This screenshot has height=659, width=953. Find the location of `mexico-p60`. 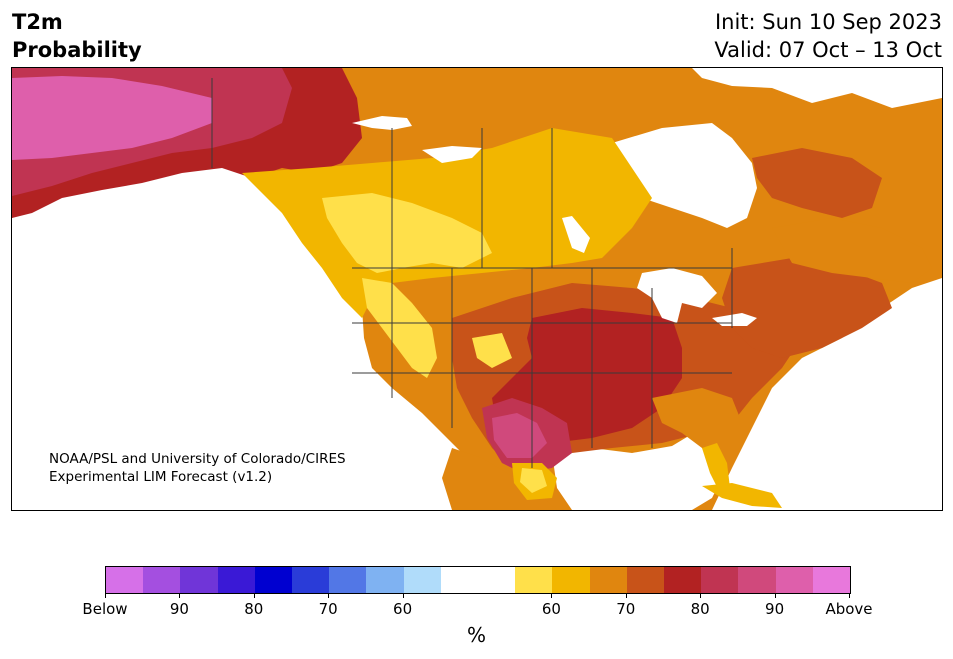

mexico-p60 is located at coordinates (533, 480).